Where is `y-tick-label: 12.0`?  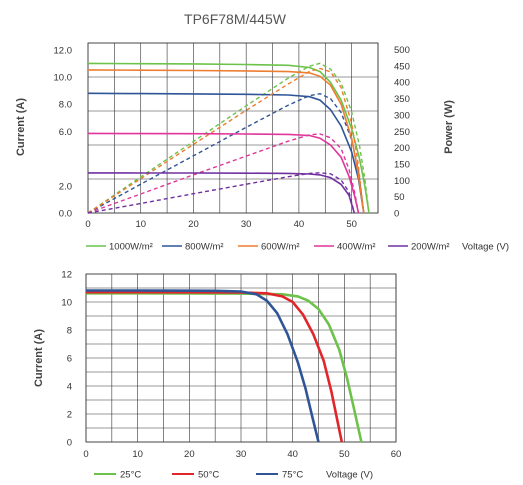 y-tick-label: 12.0 is located at coordinates (63, 50).